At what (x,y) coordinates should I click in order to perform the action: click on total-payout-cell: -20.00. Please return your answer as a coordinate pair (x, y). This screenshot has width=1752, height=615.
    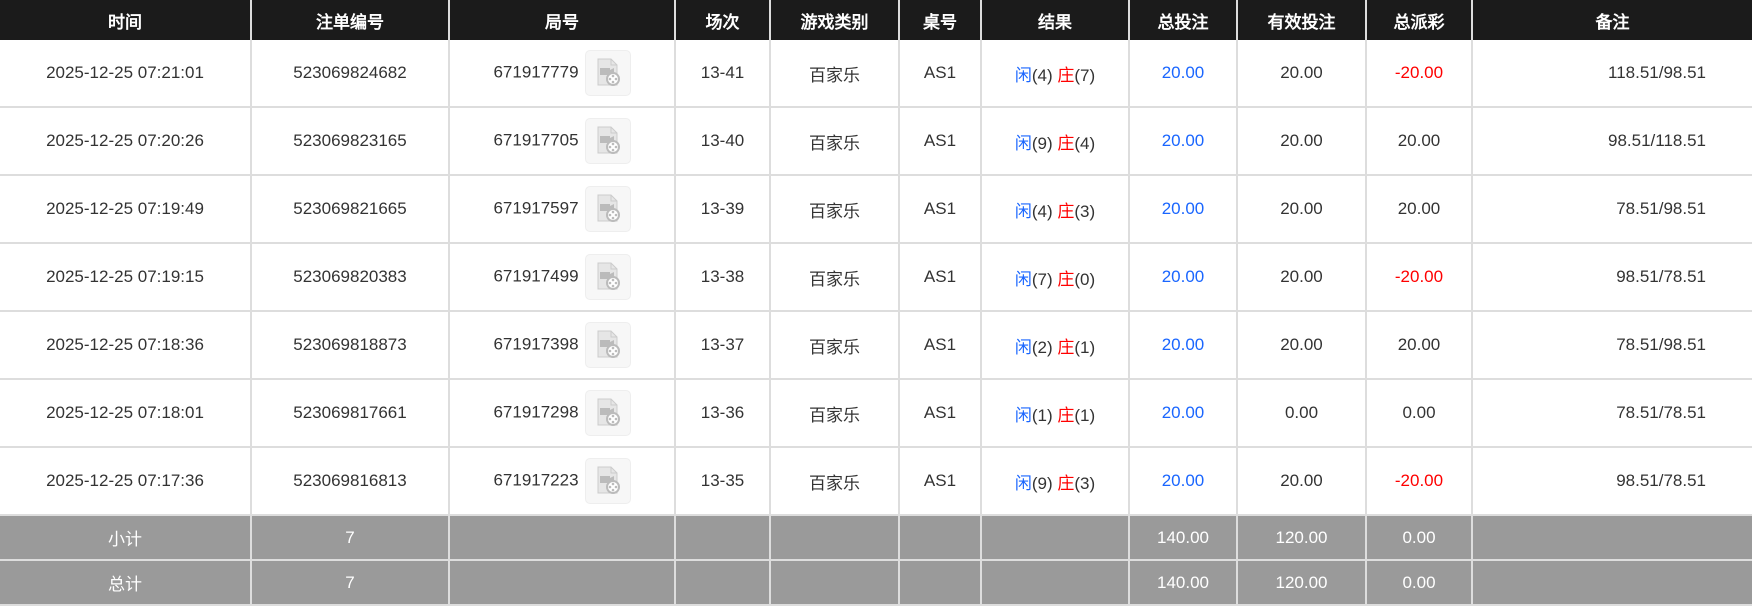
    Looking at the image, I should click on (1418, 481).